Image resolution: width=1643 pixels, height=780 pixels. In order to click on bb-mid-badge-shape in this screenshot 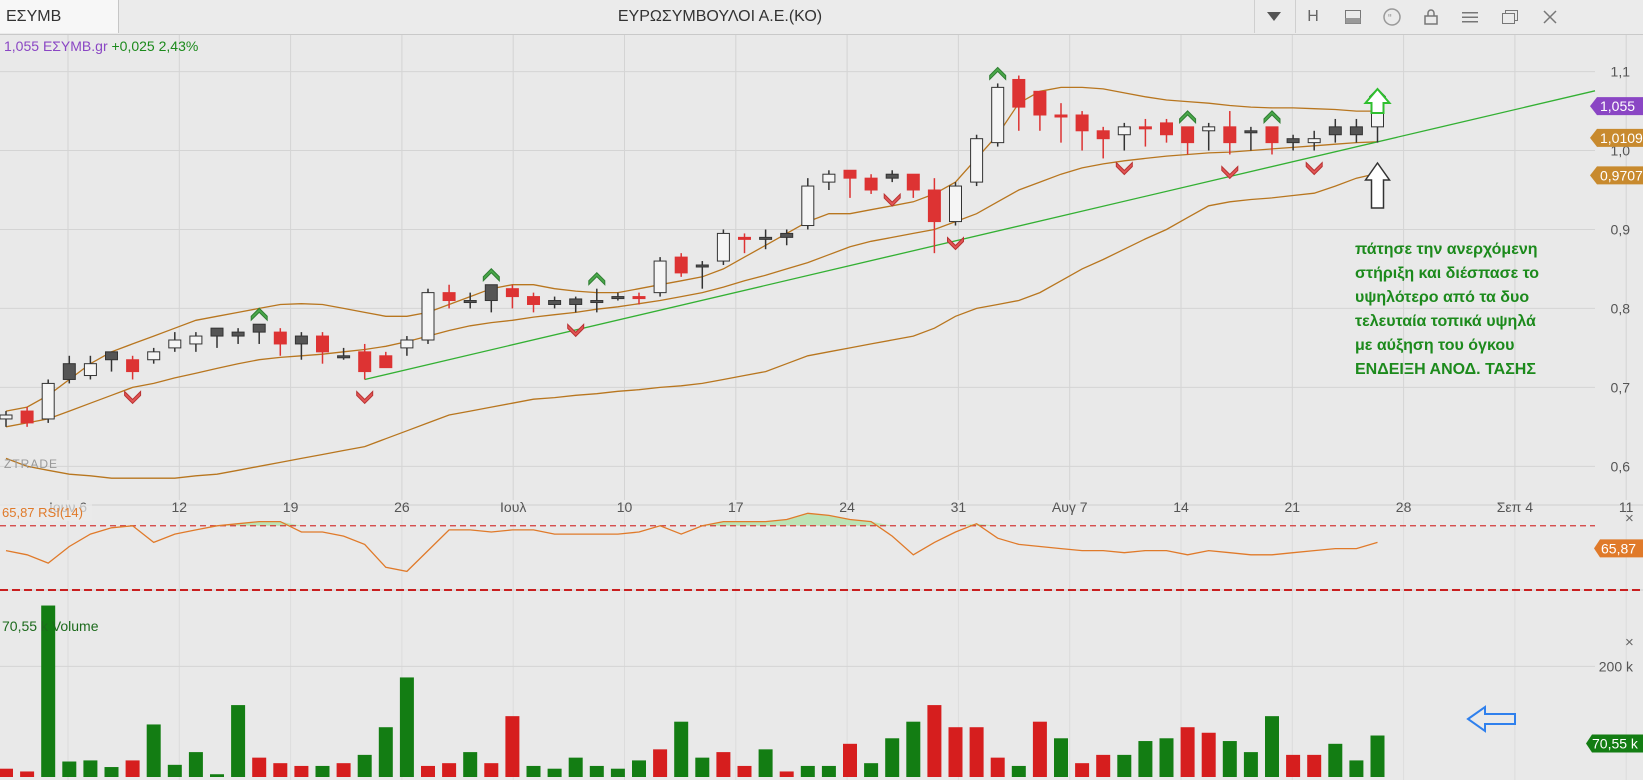, I will do `click(1616, 137)`.